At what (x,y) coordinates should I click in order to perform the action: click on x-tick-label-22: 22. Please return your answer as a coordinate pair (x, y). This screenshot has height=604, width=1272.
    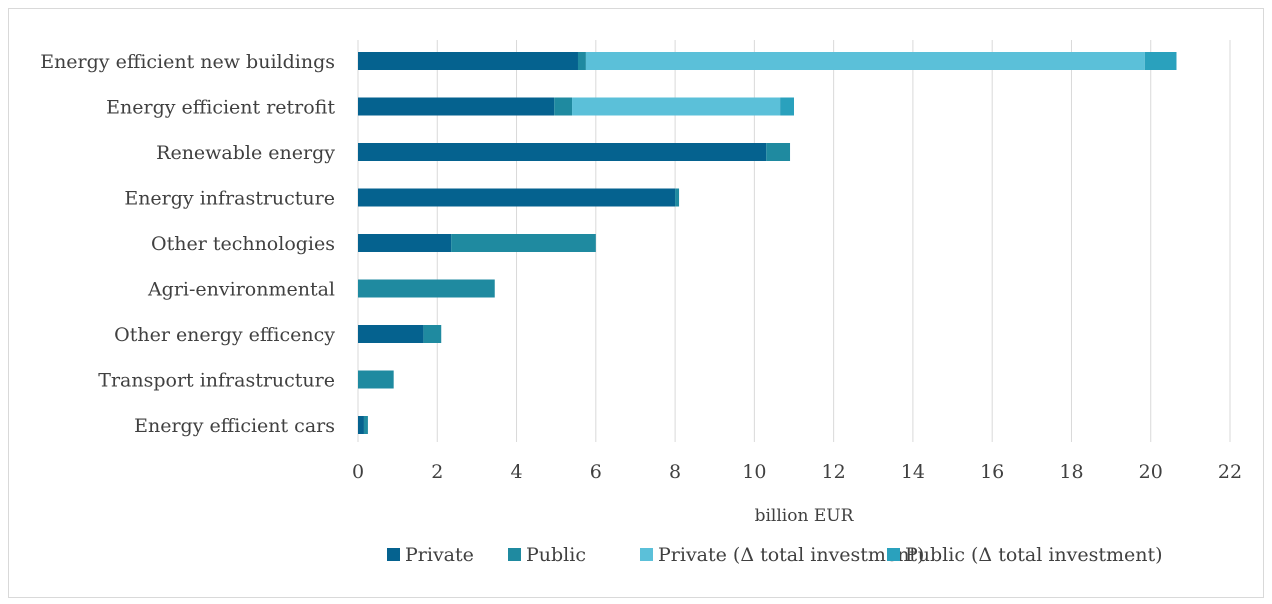
    Looking at the image, I should click on (1230, 472).